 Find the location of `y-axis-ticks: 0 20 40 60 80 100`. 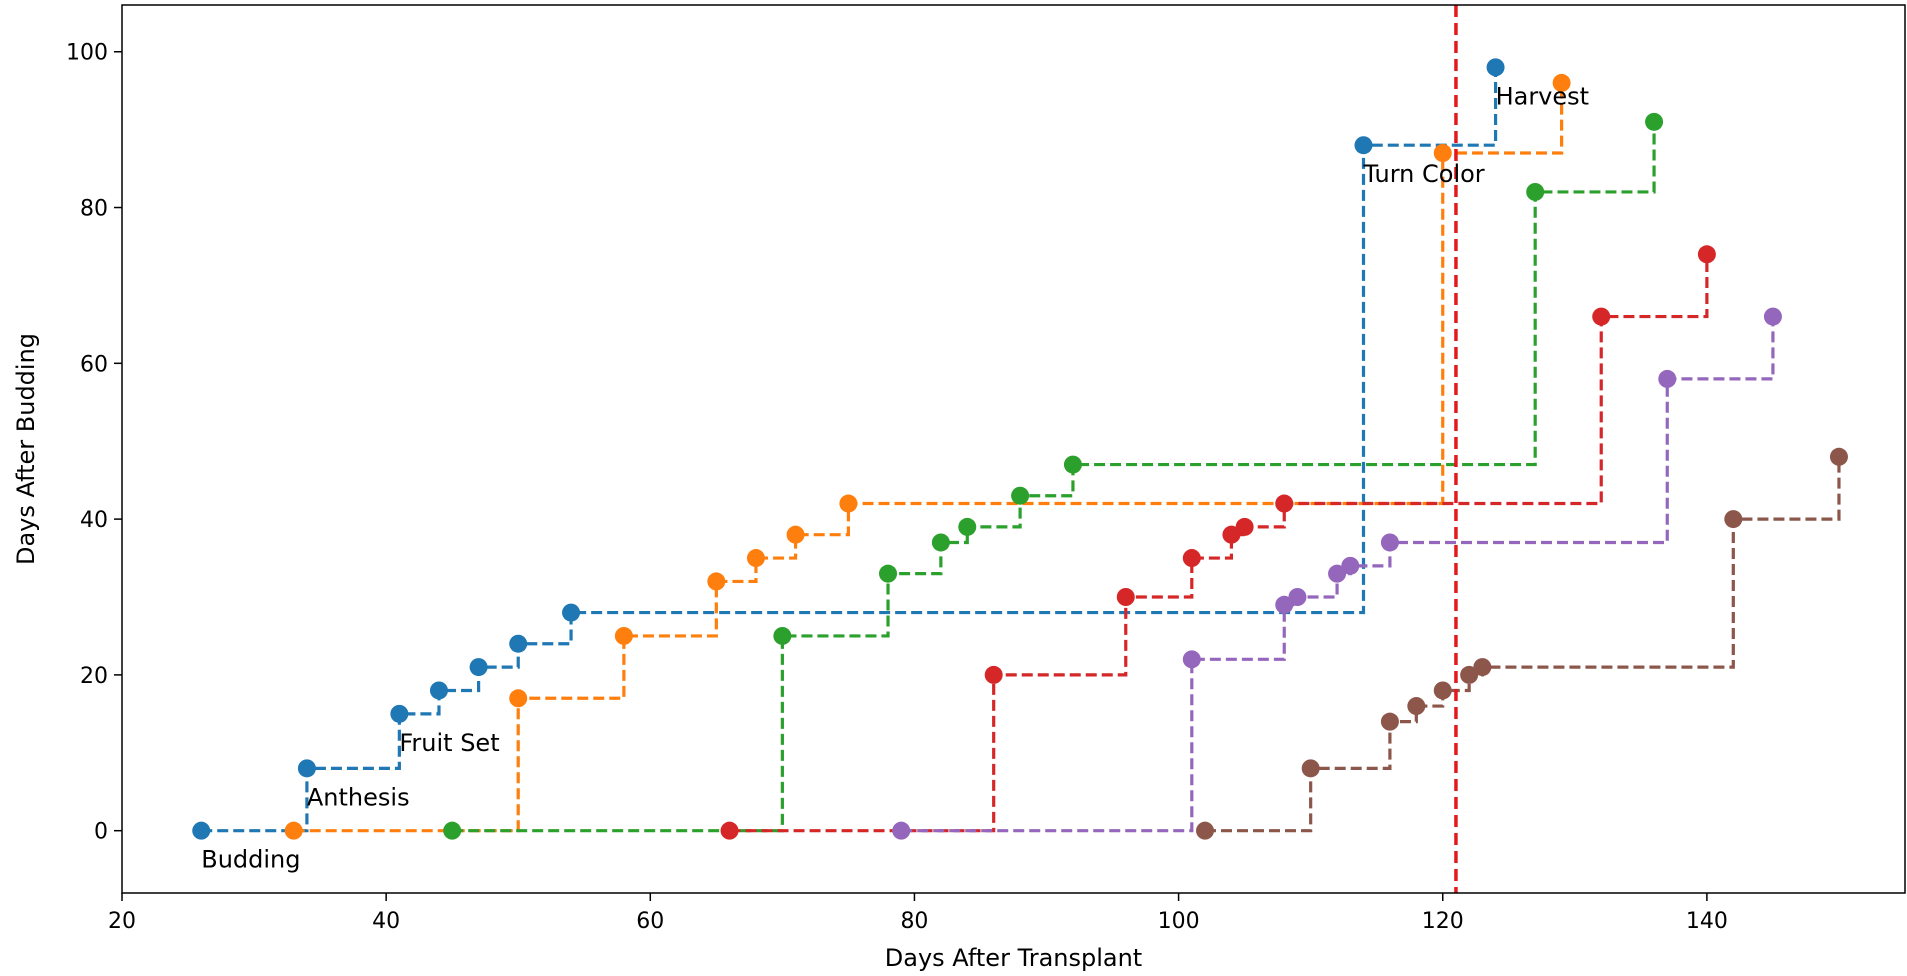

y-axis-ticks: 0 20 40 60 80 100 is located at coordinates (94, 443).